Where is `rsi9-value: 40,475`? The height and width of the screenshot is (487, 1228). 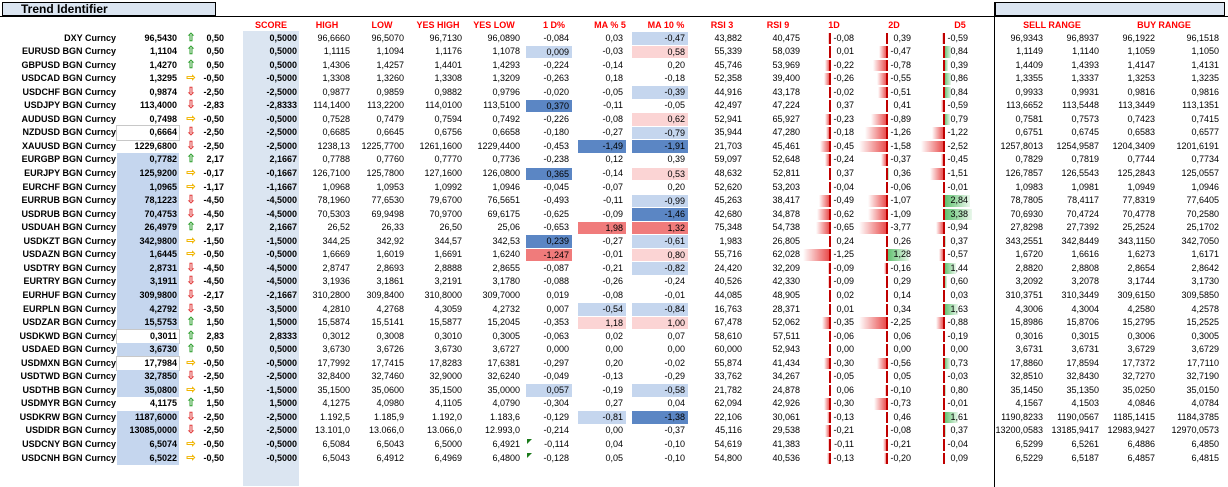
rsi9-value: 40,475 is located at coordinates (786, 37).